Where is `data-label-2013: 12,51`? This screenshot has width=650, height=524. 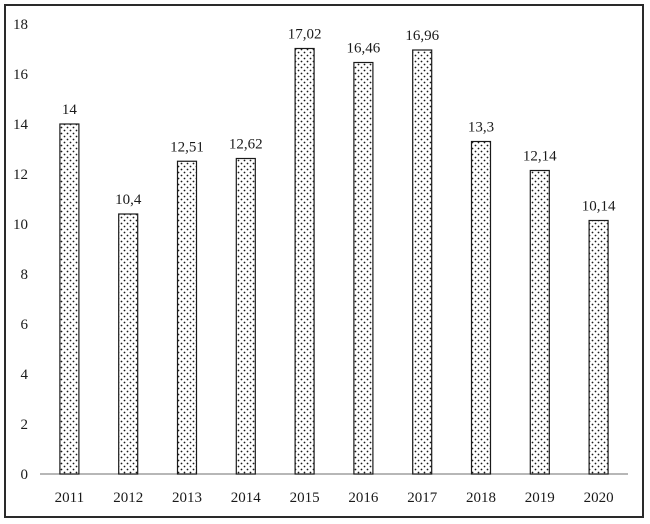
data-label-2013: 12,51 is located at coordinates (187, 147).